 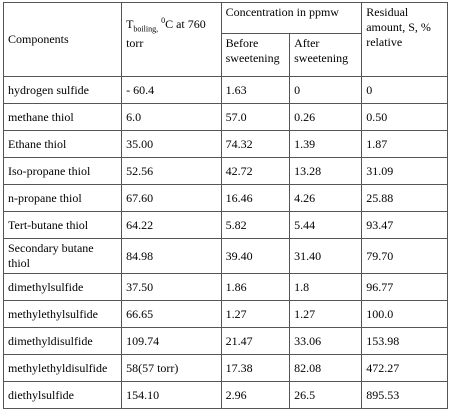 I want to click on table-cell: n-propane thiol, so click(x=62, y=198).